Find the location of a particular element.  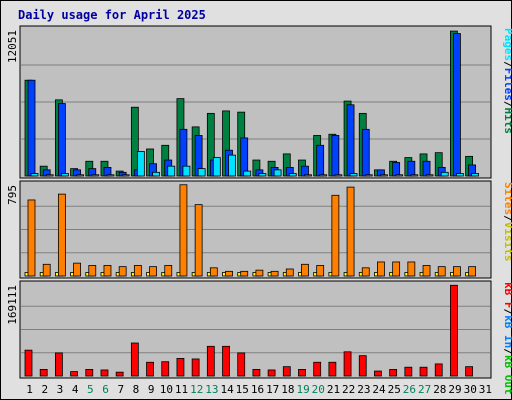

x-label-day-11: 11 is located at coordinates (181, 389).